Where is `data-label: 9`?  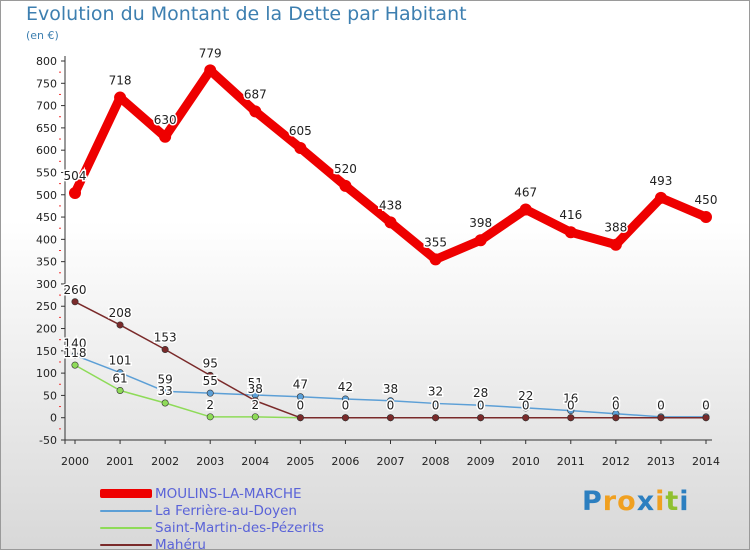 data-label: 9 is located at coordinates (616, 402).